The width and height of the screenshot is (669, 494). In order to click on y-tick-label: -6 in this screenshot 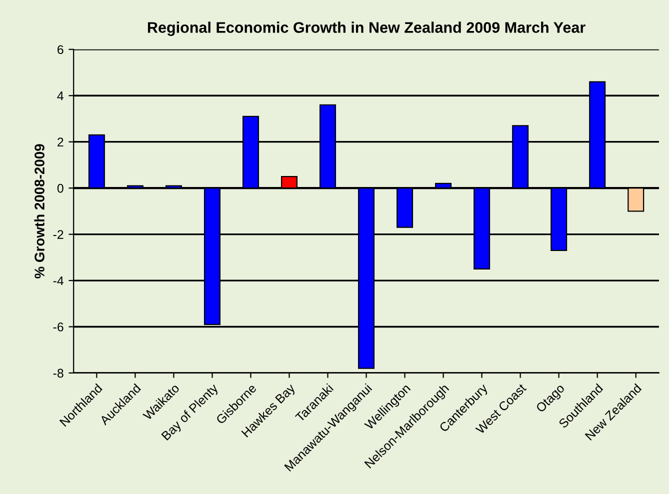, I will do `click(58, 327)`.